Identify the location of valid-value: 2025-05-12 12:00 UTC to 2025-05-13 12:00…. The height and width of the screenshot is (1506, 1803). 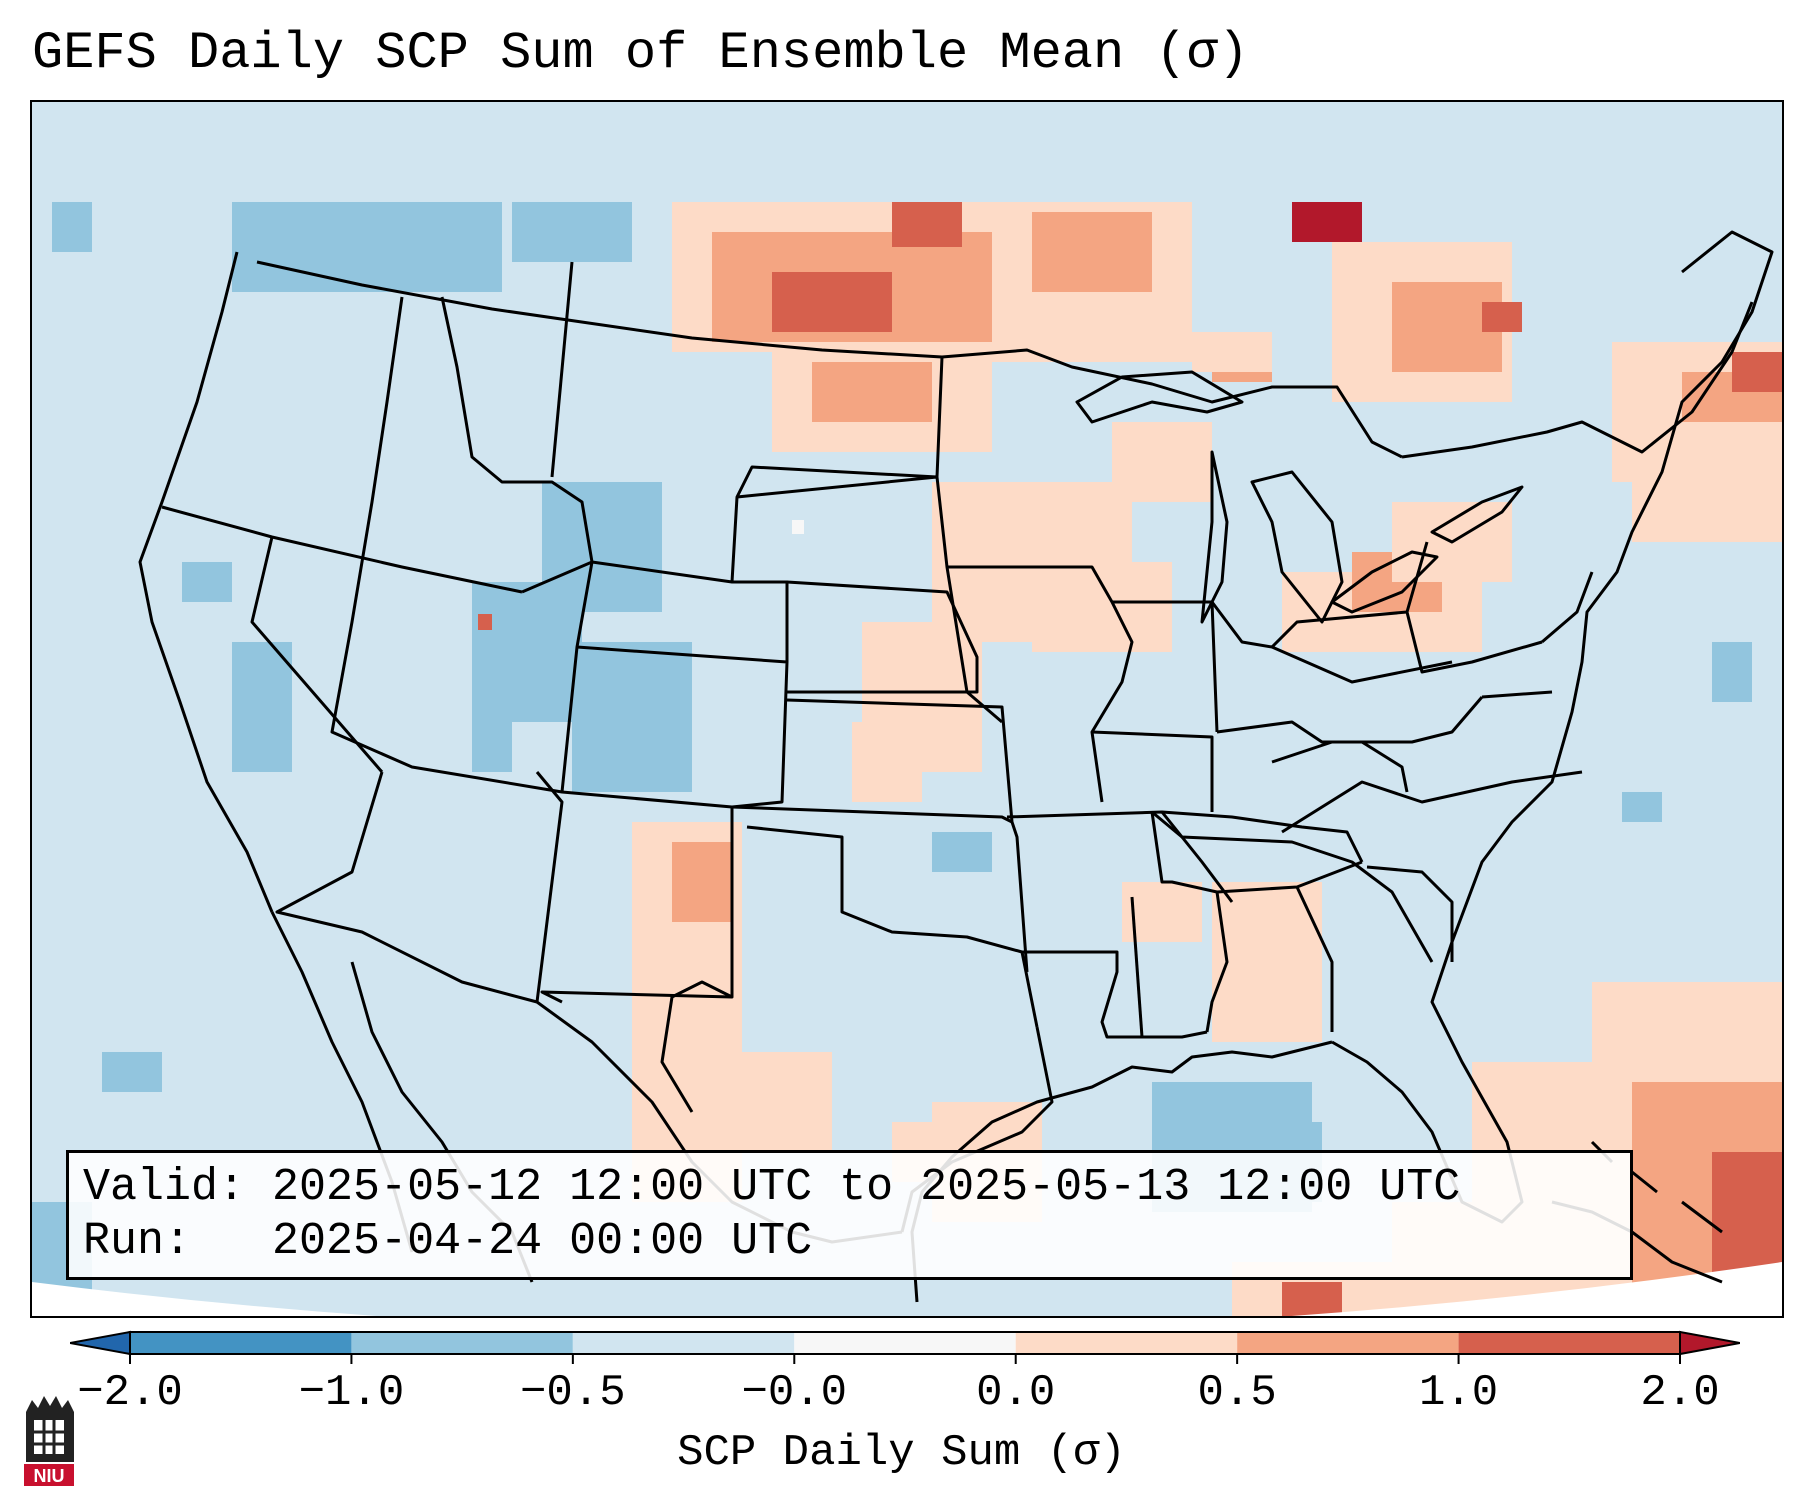
(866, 1187).